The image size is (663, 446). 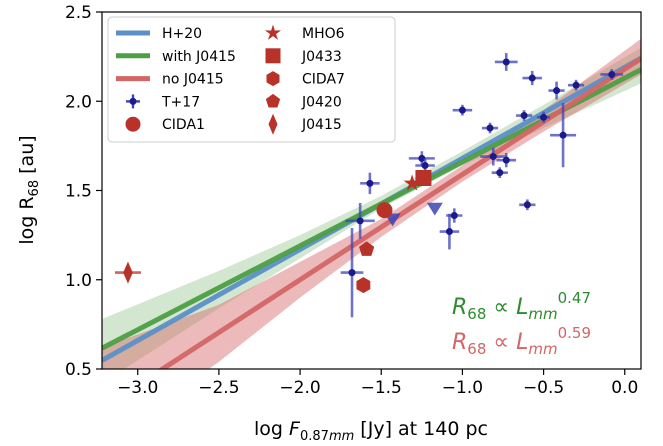 I want to click on x-tick-label: −2.0, so click(x=299, y=388).